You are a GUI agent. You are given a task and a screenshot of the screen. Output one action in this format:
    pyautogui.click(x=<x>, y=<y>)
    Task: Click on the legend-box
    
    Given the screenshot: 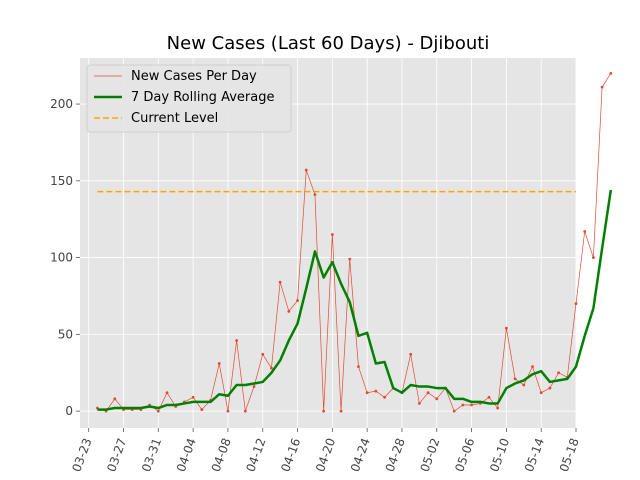 What is the action you would take?
    pyautogui.click(x=189, y=98)
    